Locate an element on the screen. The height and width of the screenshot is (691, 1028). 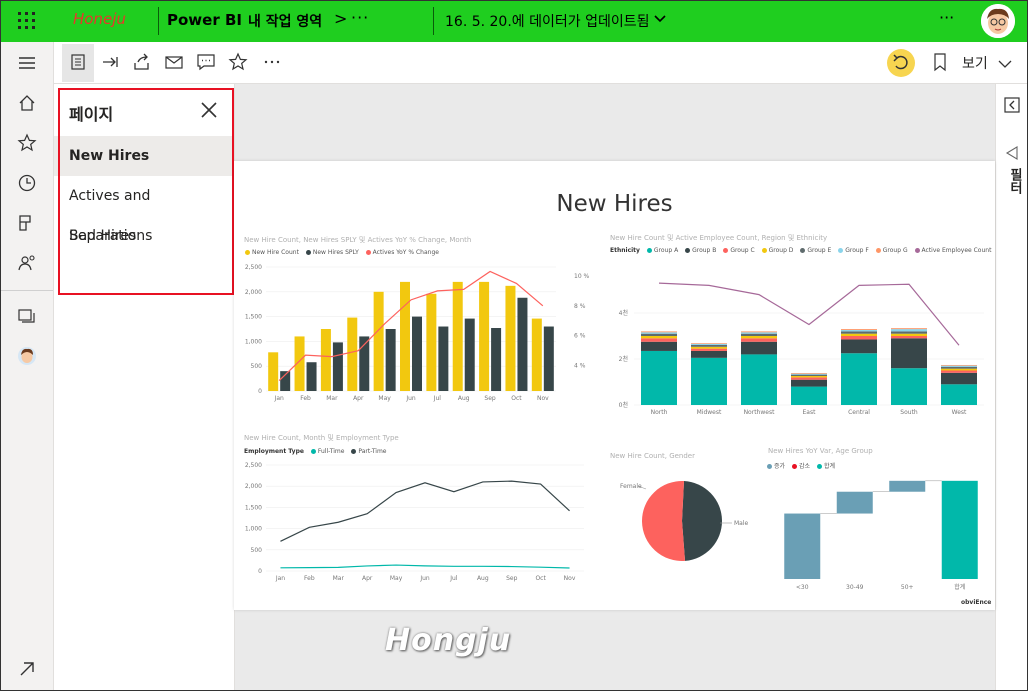
legend-group-f: Group F is located at coordinates (857, 250).